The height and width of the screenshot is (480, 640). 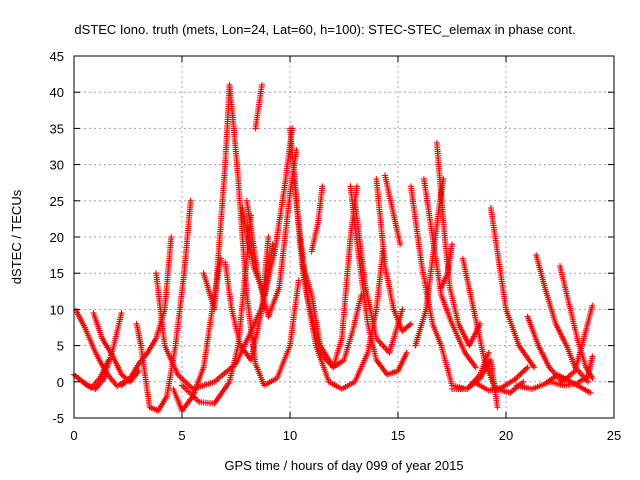 I want to click on y-tick-label: 45, so click(x=57, y=56).